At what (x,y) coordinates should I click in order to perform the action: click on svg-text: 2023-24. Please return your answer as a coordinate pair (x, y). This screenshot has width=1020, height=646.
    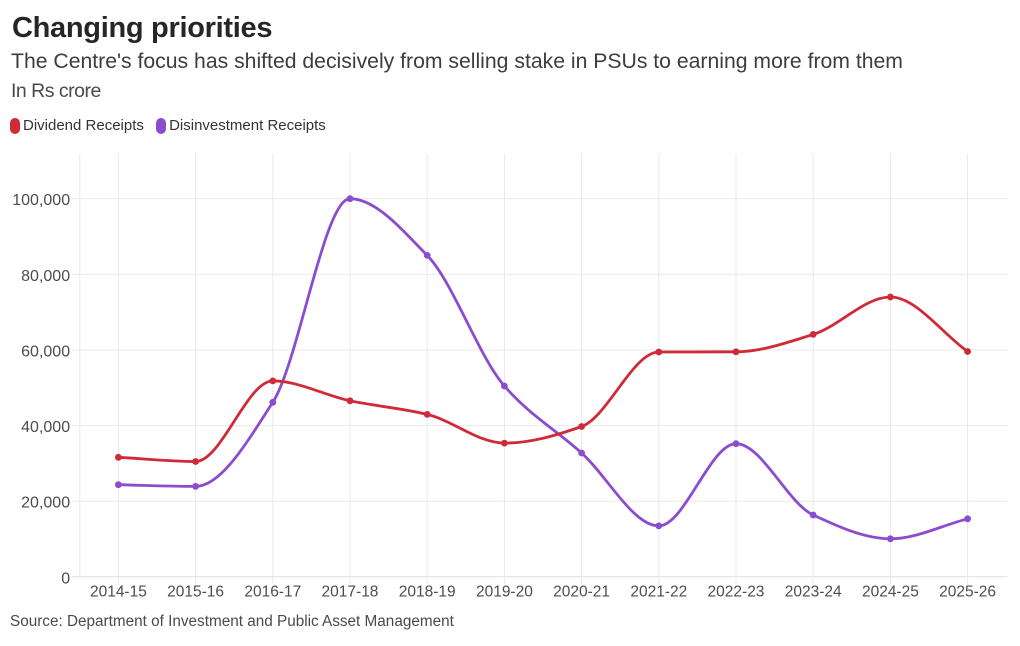
    Looking at the image, I should click on (813, 592).